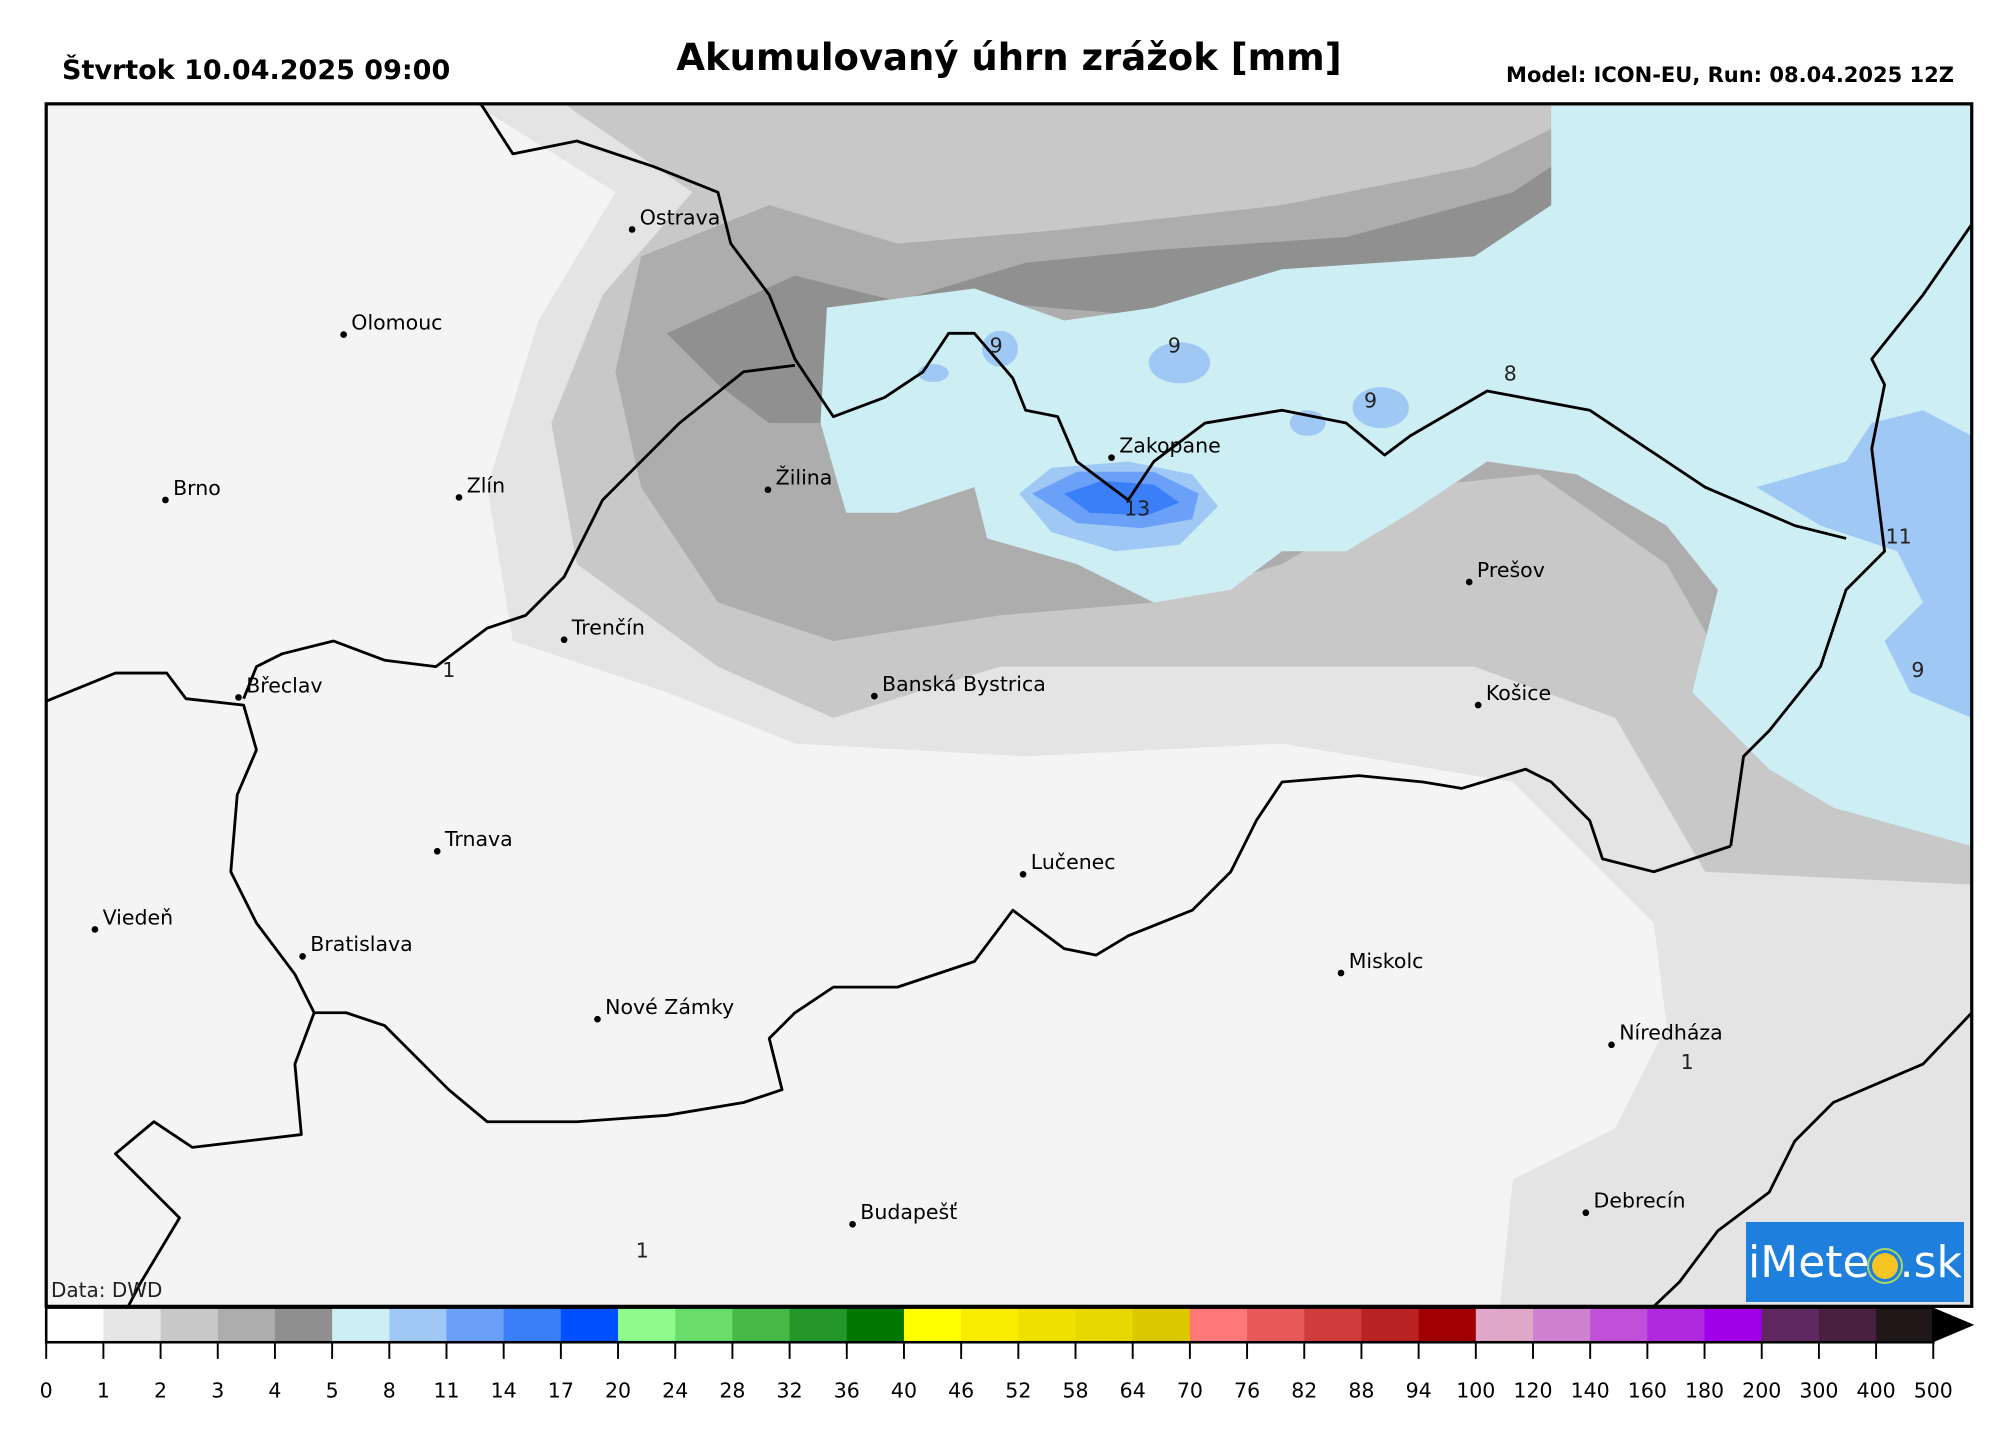 This screenshot has height=1438, width=2000. What do you see at coordinates (1884, 1266) in the screenshot?
I see `sun-icon` at bounding box center [1884, 1266].